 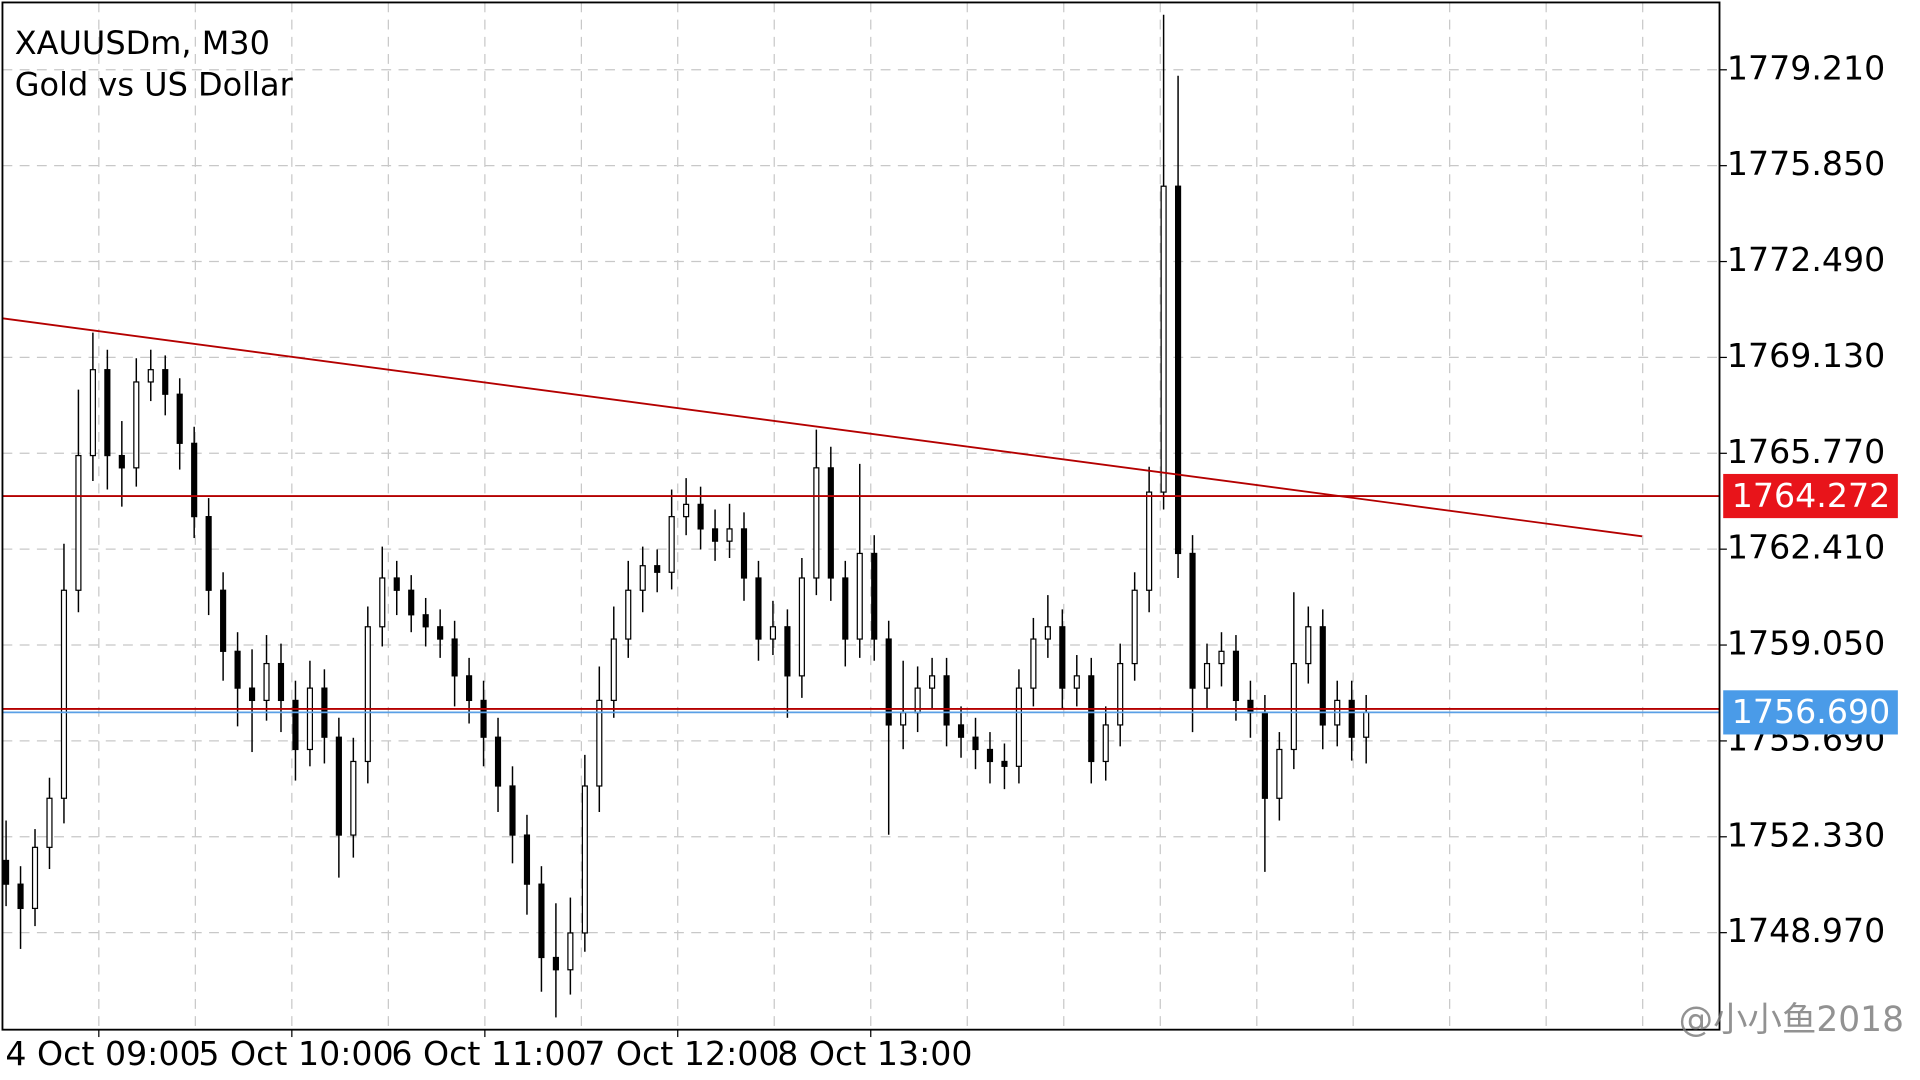 What do you see at coordinates (295, 1053) in the screenshot?
I see `x-tick-label: 5 Oct 10:00` at bounding box center [295, 1053].